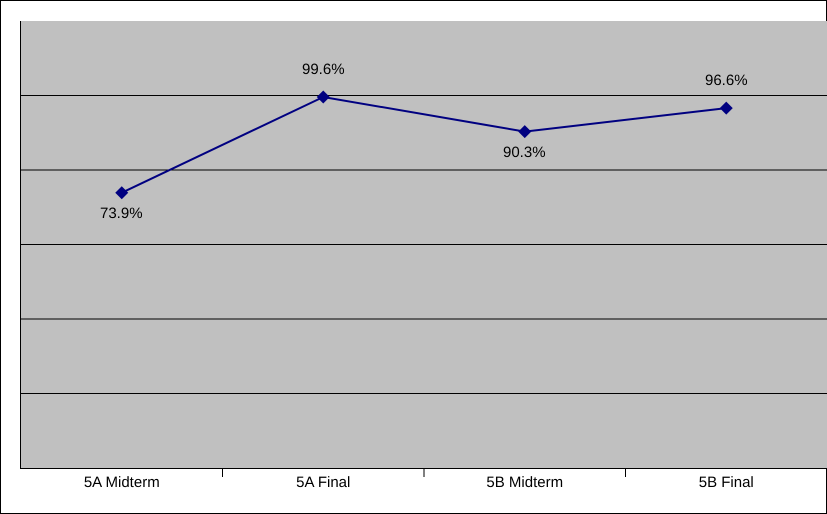 This screenshot has width=827, height=514. I want to click on x-tick-label: 5B Midterm, so click(525, 482).